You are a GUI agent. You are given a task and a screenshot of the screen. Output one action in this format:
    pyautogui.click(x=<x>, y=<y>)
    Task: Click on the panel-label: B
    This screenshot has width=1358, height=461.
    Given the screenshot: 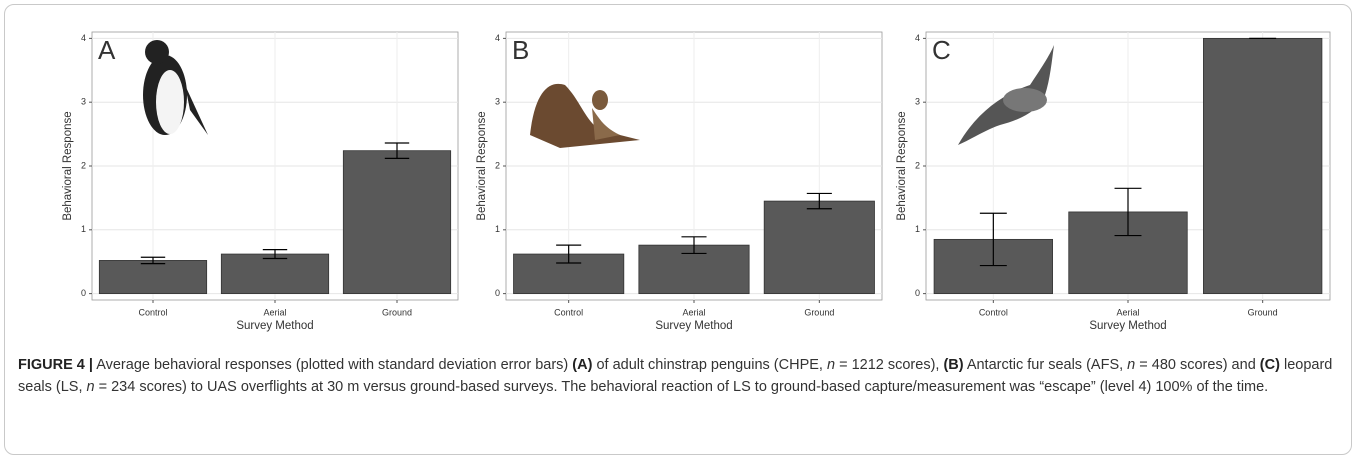 What is the action you would take?
    pyautogui.click(x=520, y=50)
    